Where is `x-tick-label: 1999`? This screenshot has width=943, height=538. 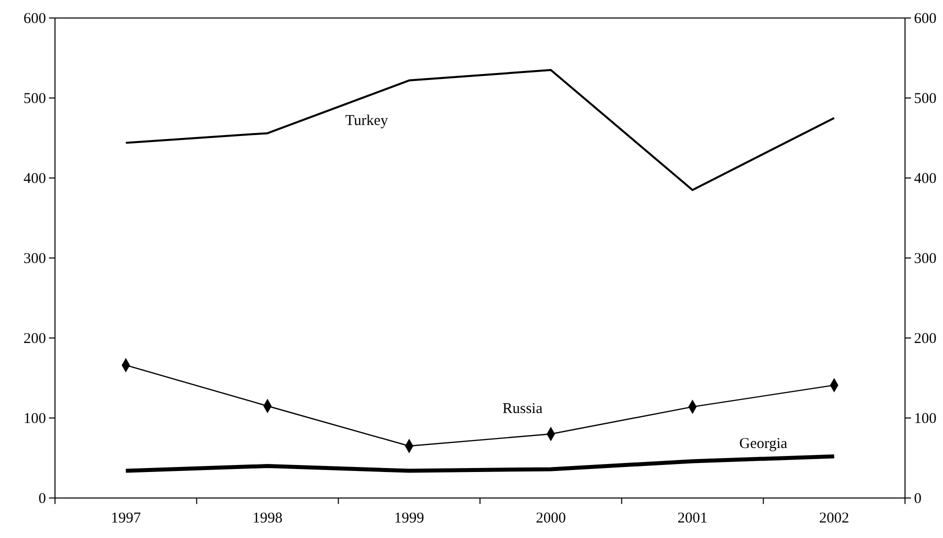 x-tick-label: 1999 is located at coordinates (409, 518).